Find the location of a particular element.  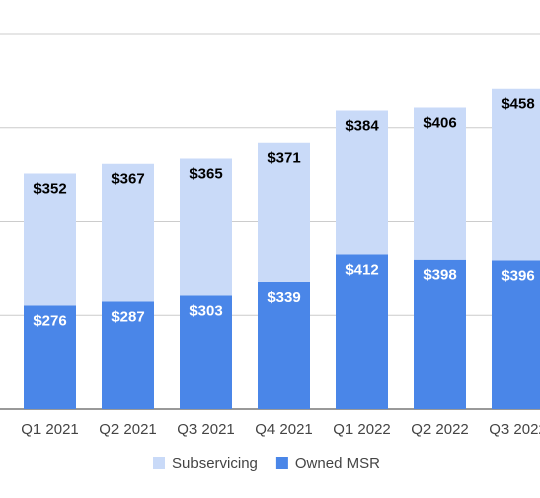

data-label: $398 is located at coordinates (439, 275).